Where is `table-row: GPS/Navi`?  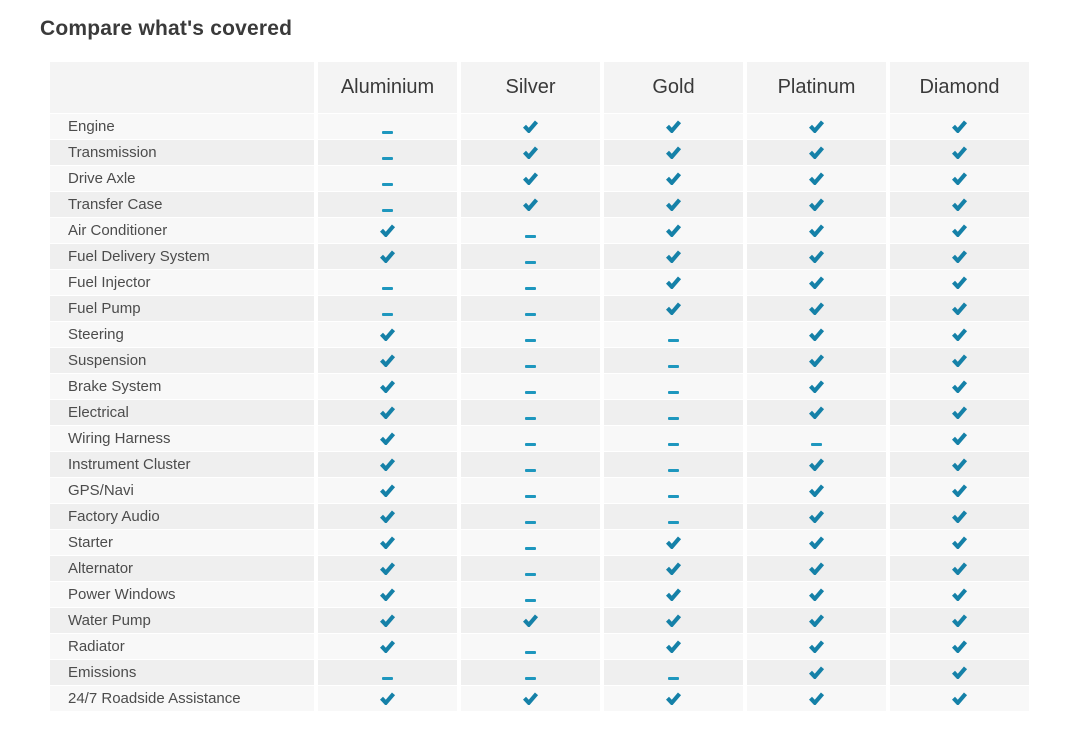
table-row: GPS/Navi is located at coordinates (539, 490).